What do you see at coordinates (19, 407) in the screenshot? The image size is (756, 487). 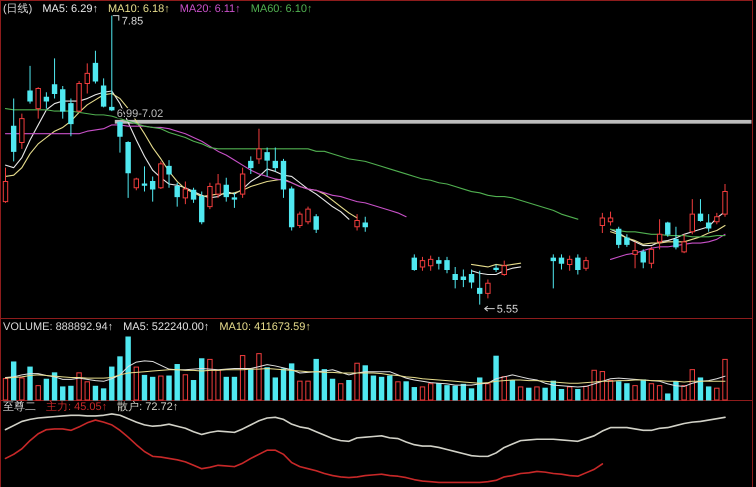 I see `title: 至尊二` at bounding box center [19, 407].